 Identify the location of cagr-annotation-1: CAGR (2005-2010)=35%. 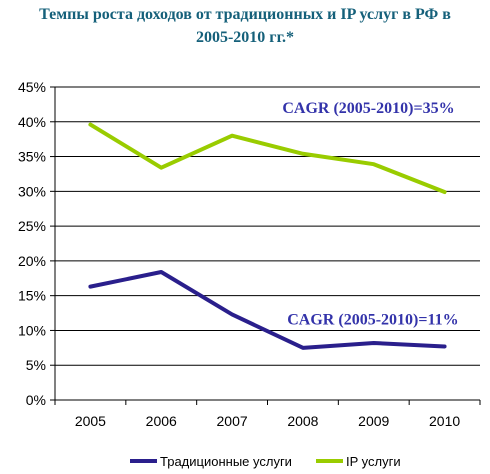
(368, 108).